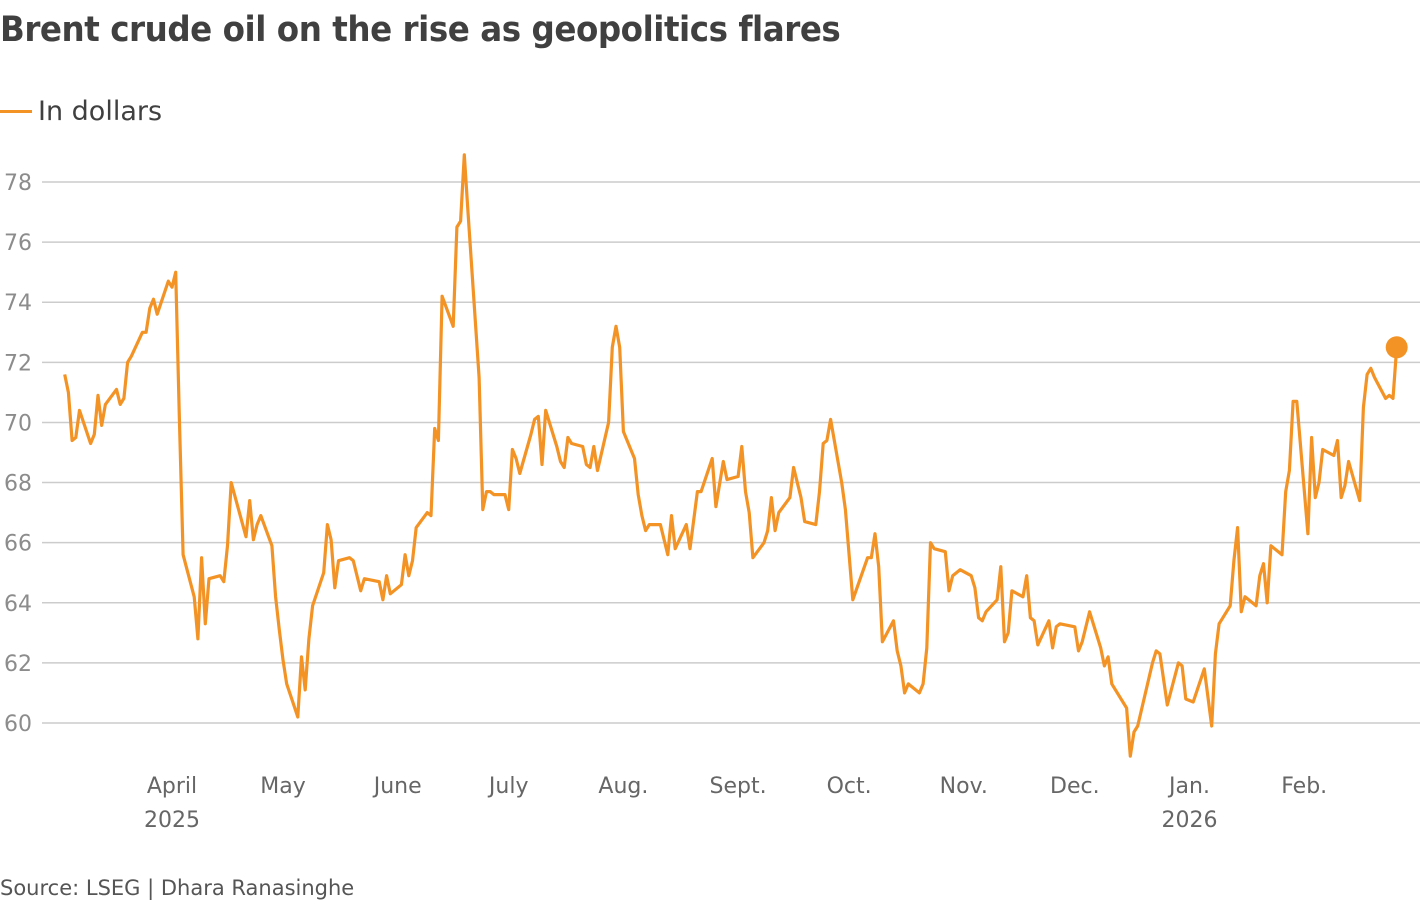 The height and width of the screenshot is (904, 1420). What do you see at coordinates (1190, 820) in the screenshot?
I see `x-tick-year-label: 2026` at bounding box center [1190, 820].